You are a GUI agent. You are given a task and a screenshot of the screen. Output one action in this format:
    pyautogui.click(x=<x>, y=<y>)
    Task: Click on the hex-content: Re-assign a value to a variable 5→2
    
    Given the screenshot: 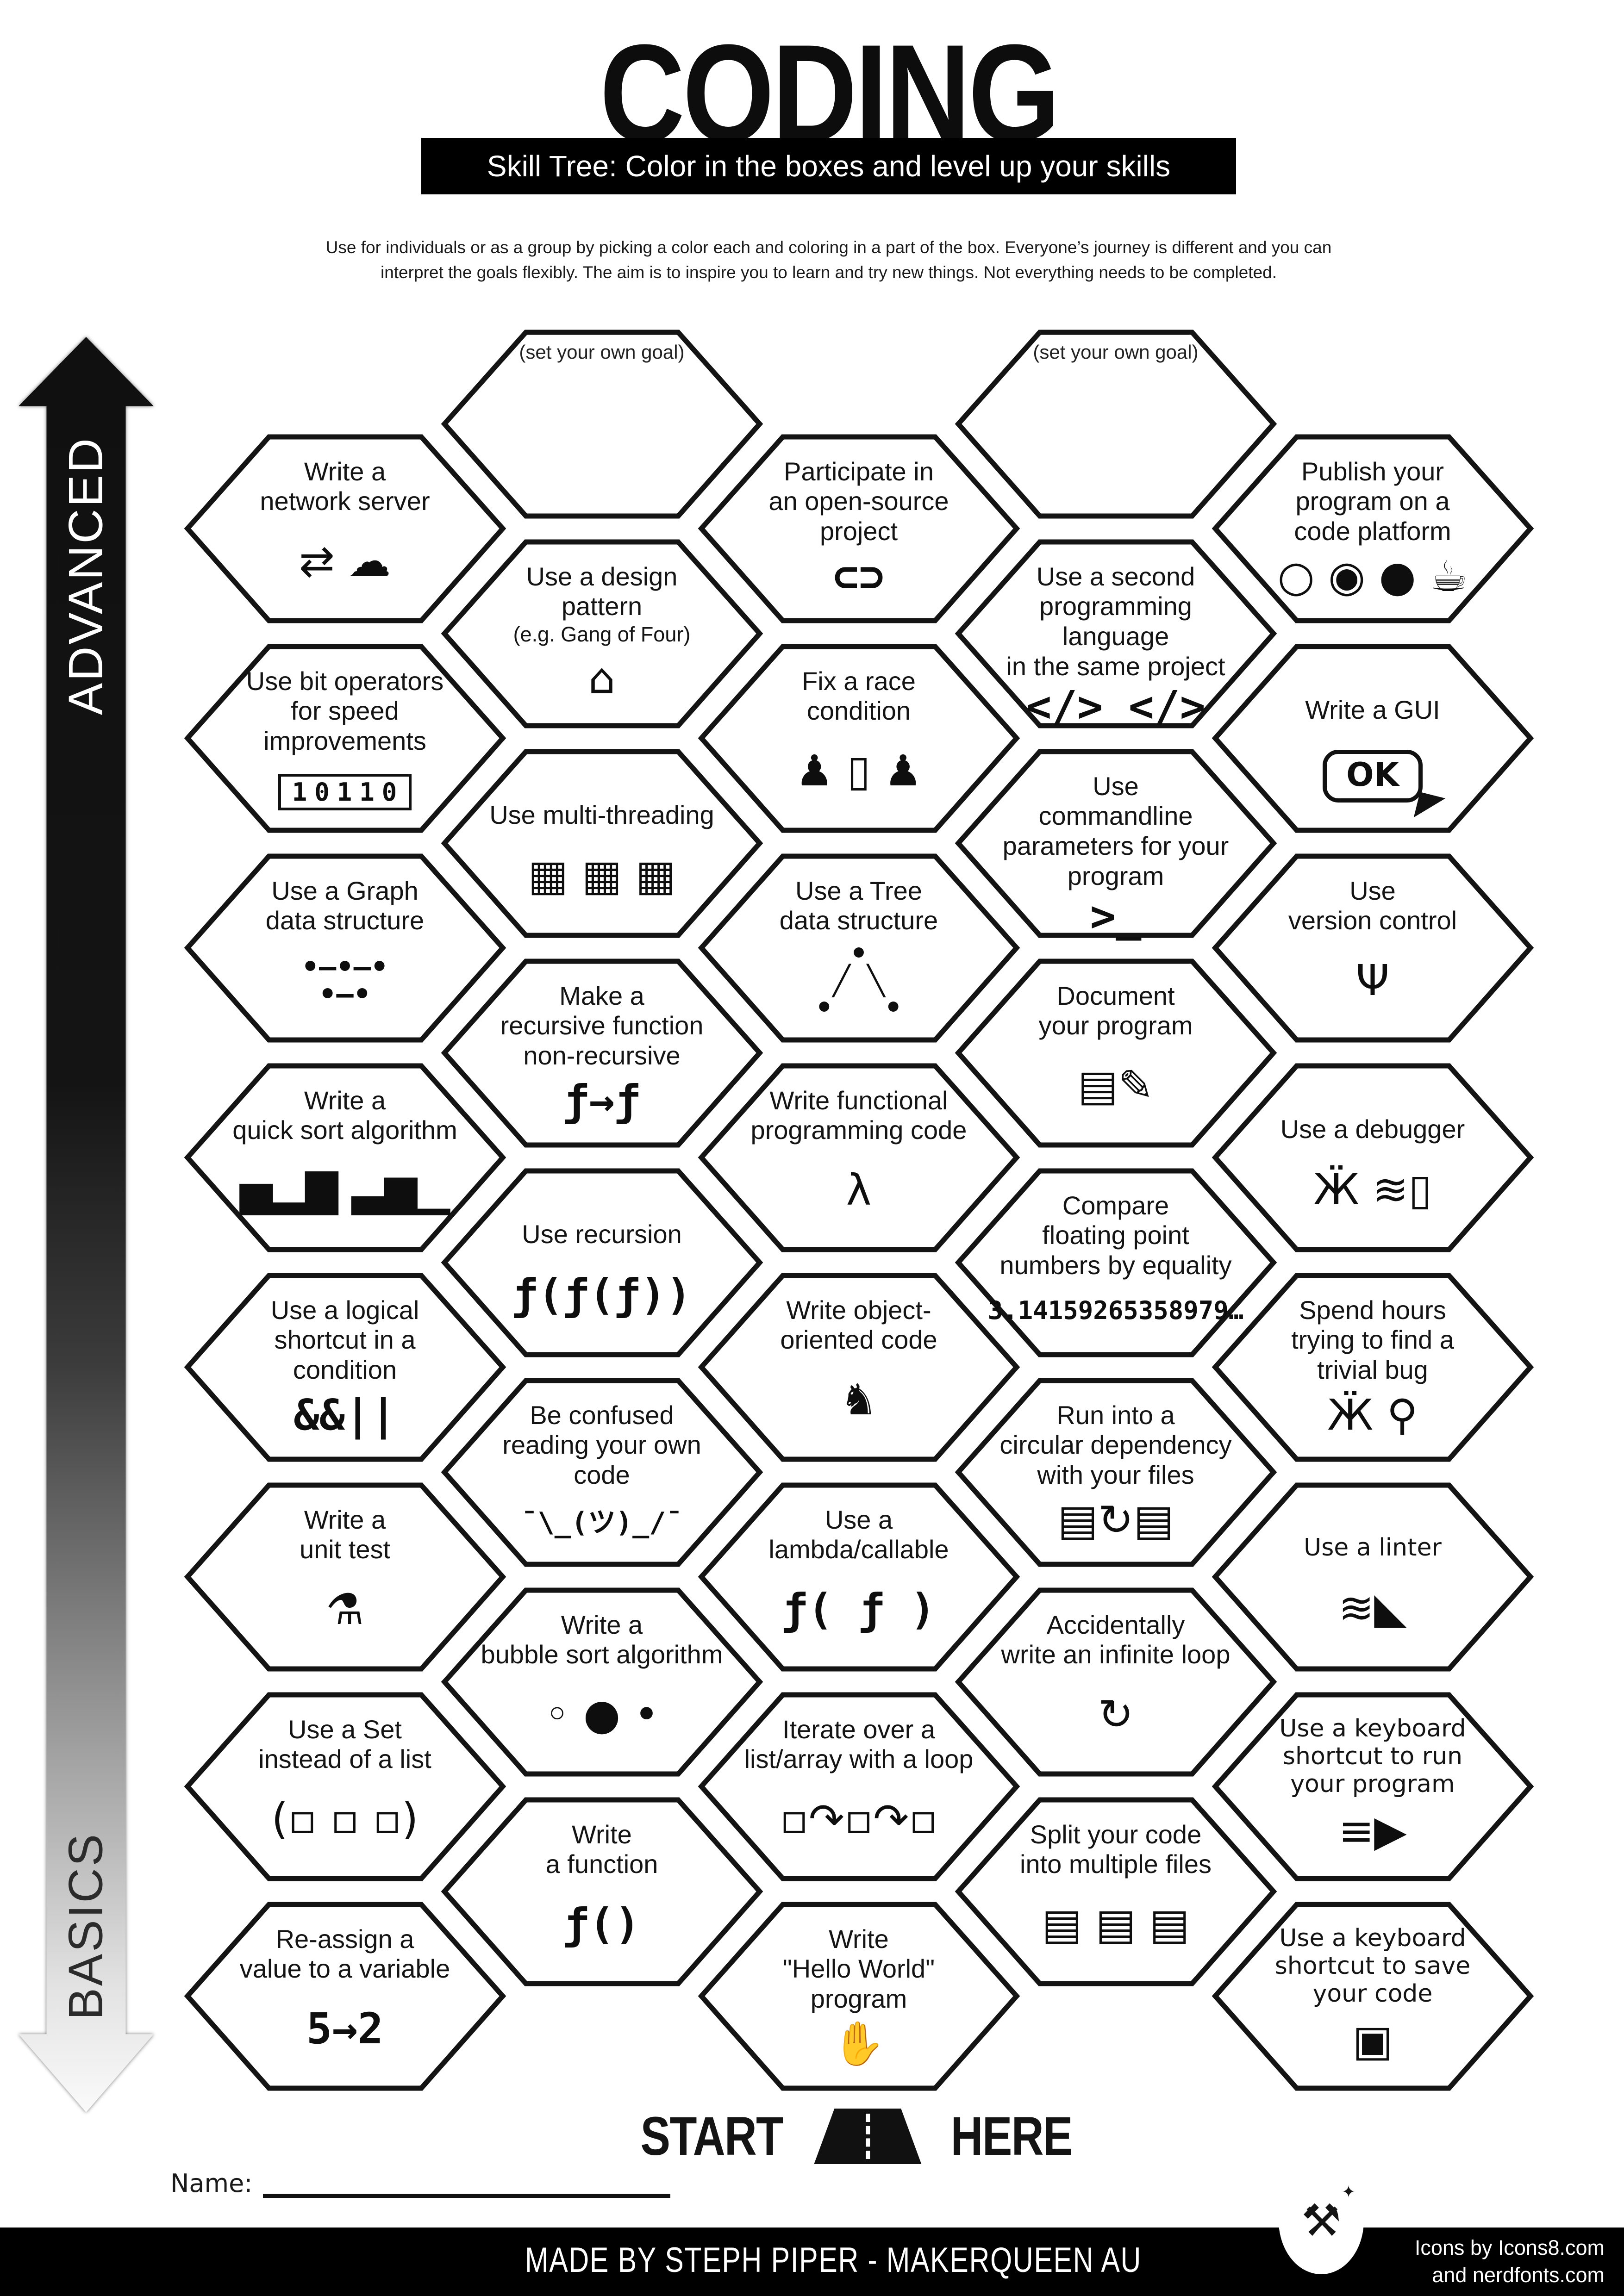 What is the action you would take?
    pyautogui.click(x=345, y=1995)
    